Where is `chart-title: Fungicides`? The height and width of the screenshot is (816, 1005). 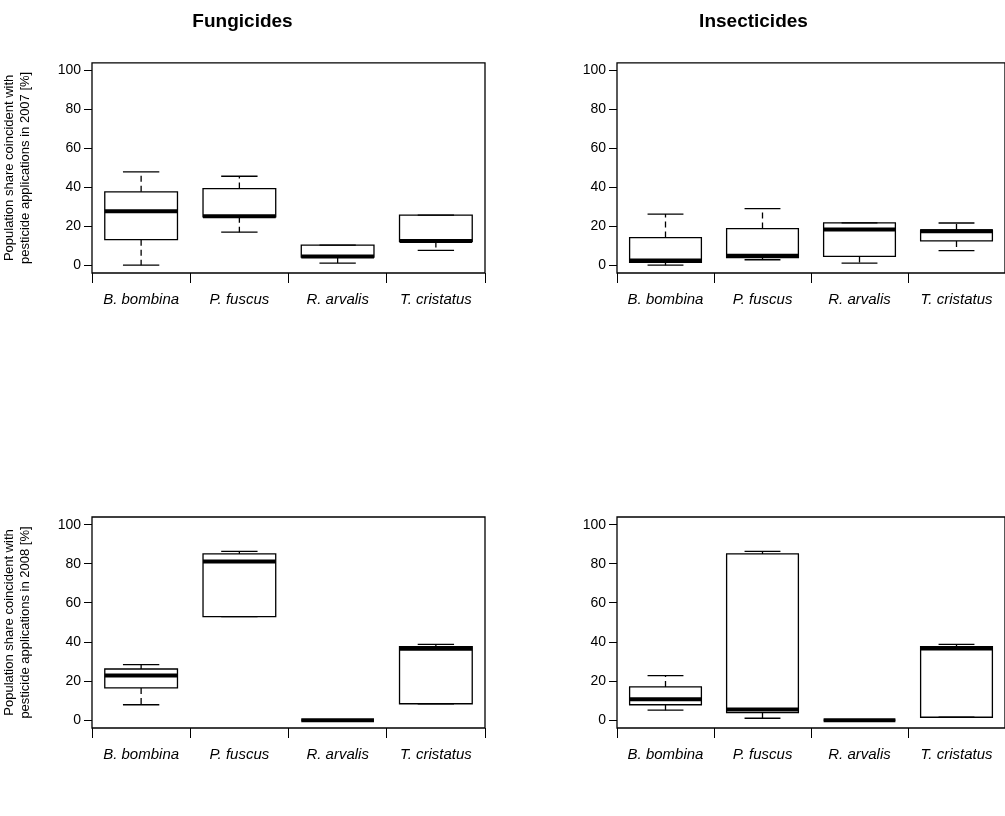 chart-title: Fungicides is located at coordinates (242, 20).